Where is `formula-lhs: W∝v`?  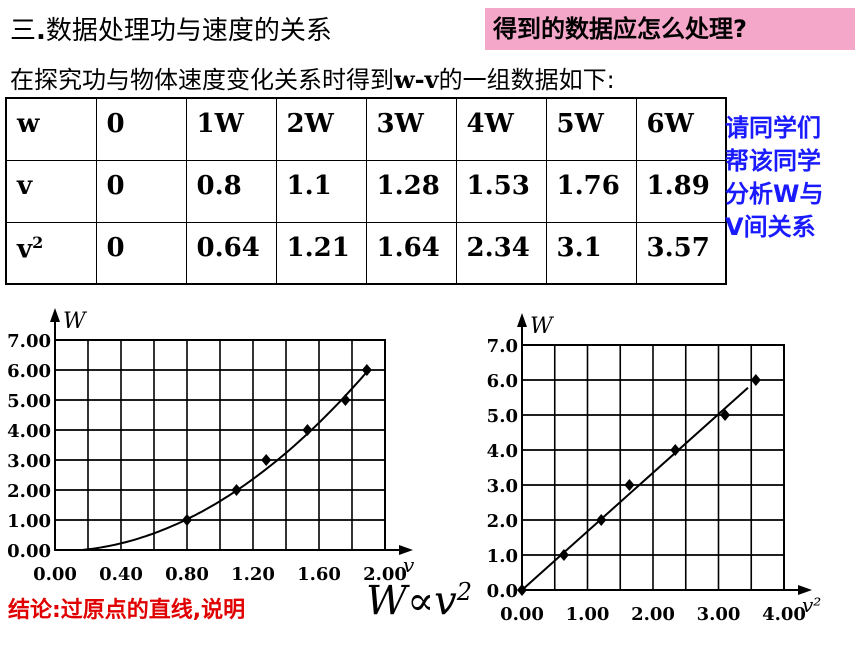 formula-lhs: W∝v is located at coordinates (411, 601).